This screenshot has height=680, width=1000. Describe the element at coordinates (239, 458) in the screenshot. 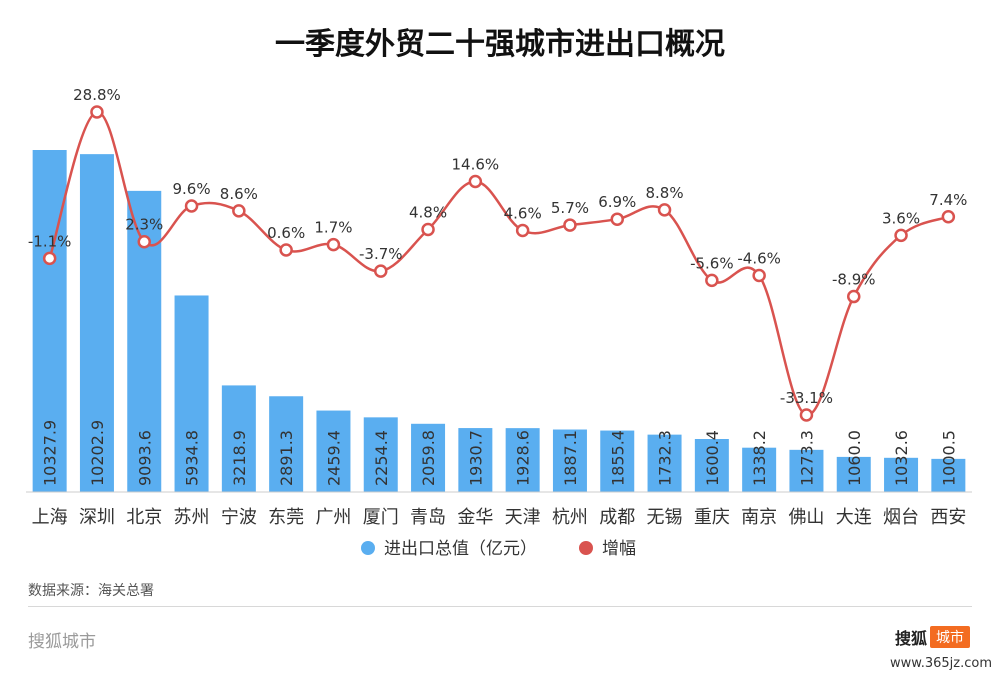

I see `bar-value-label: 3218.9` at that location.